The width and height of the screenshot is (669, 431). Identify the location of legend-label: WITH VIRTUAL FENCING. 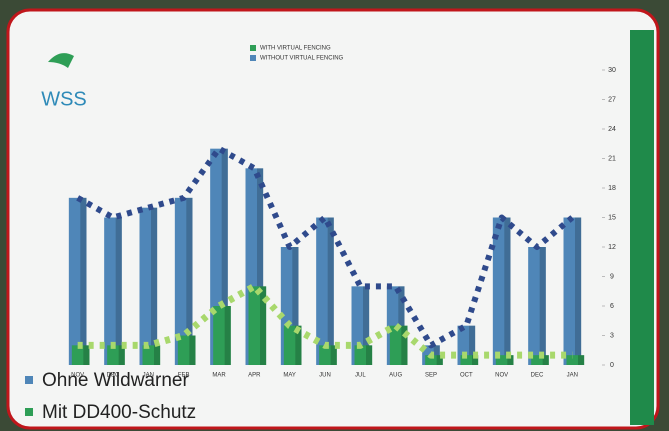
(295, 49).